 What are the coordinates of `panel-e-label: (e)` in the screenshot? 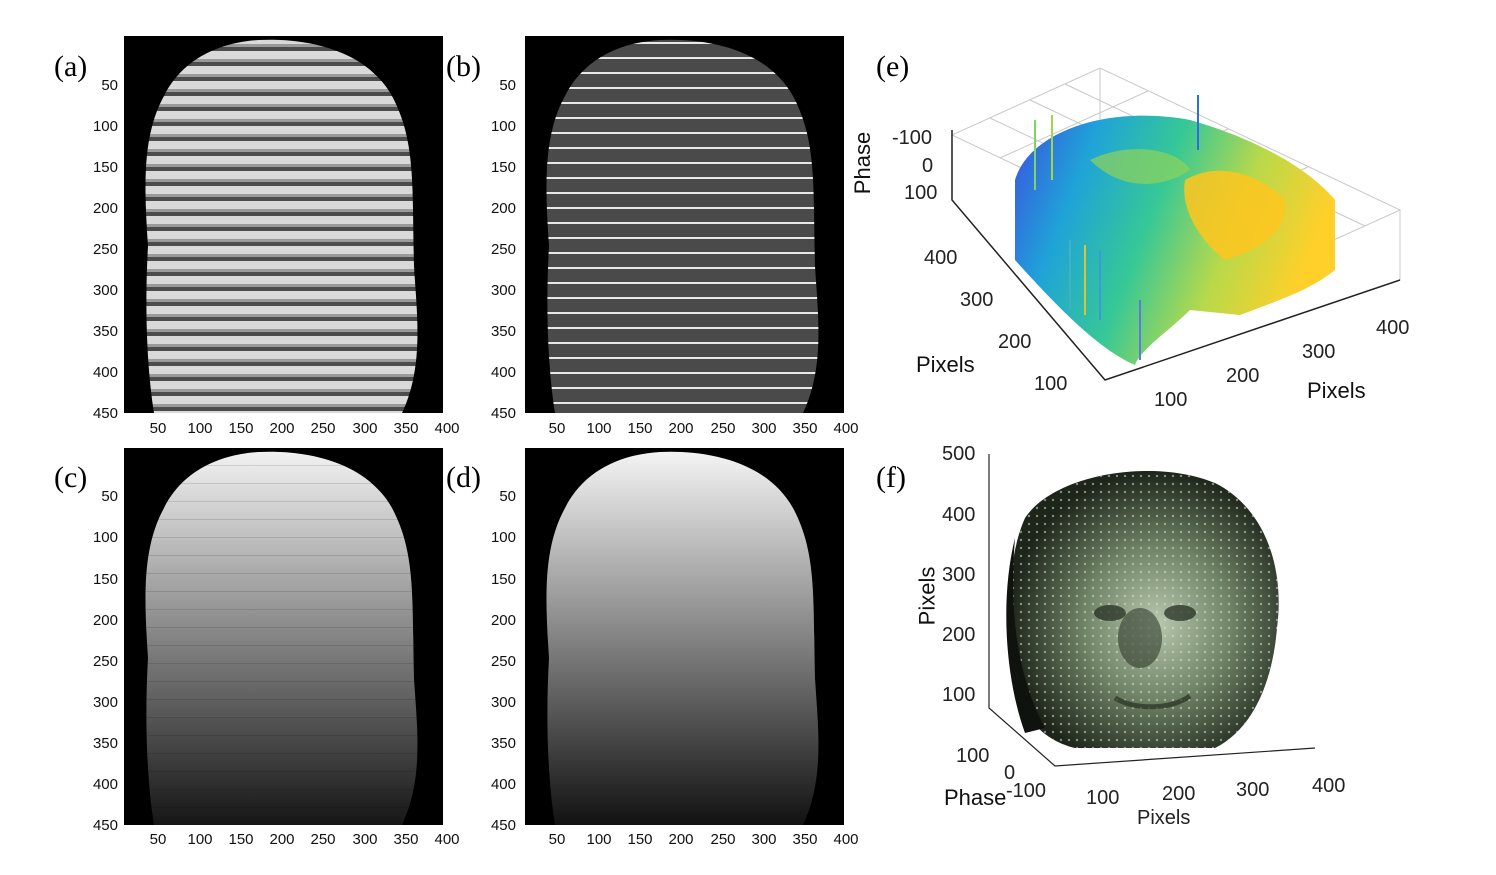 It's located at (893, 66).